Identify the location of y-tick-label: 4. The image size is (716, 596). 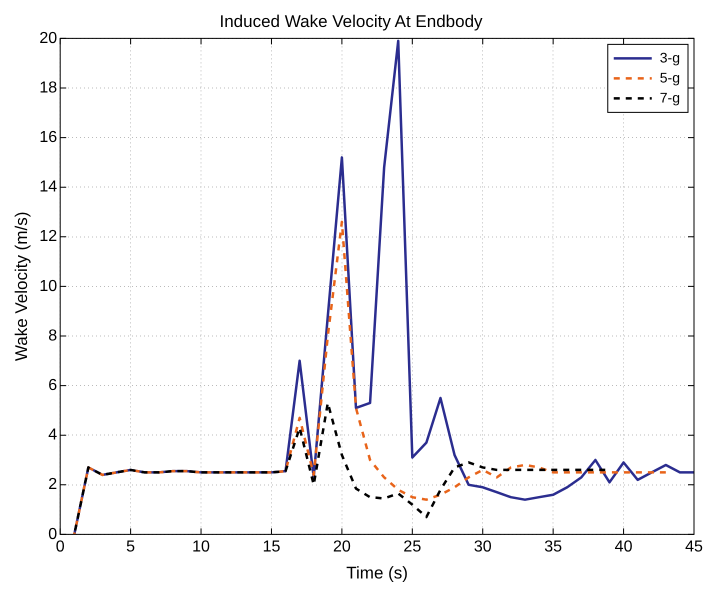
(53, 435).